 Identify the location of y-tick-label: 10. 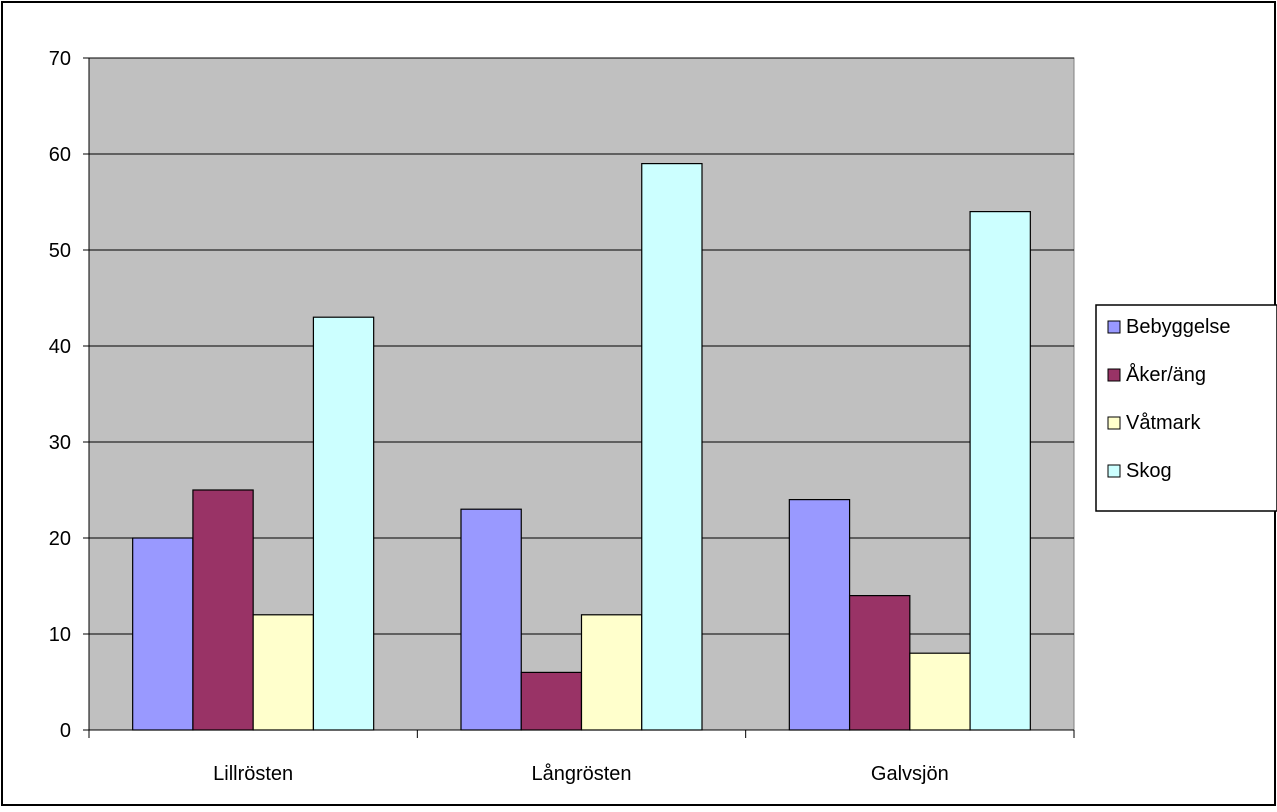
(60, 635).